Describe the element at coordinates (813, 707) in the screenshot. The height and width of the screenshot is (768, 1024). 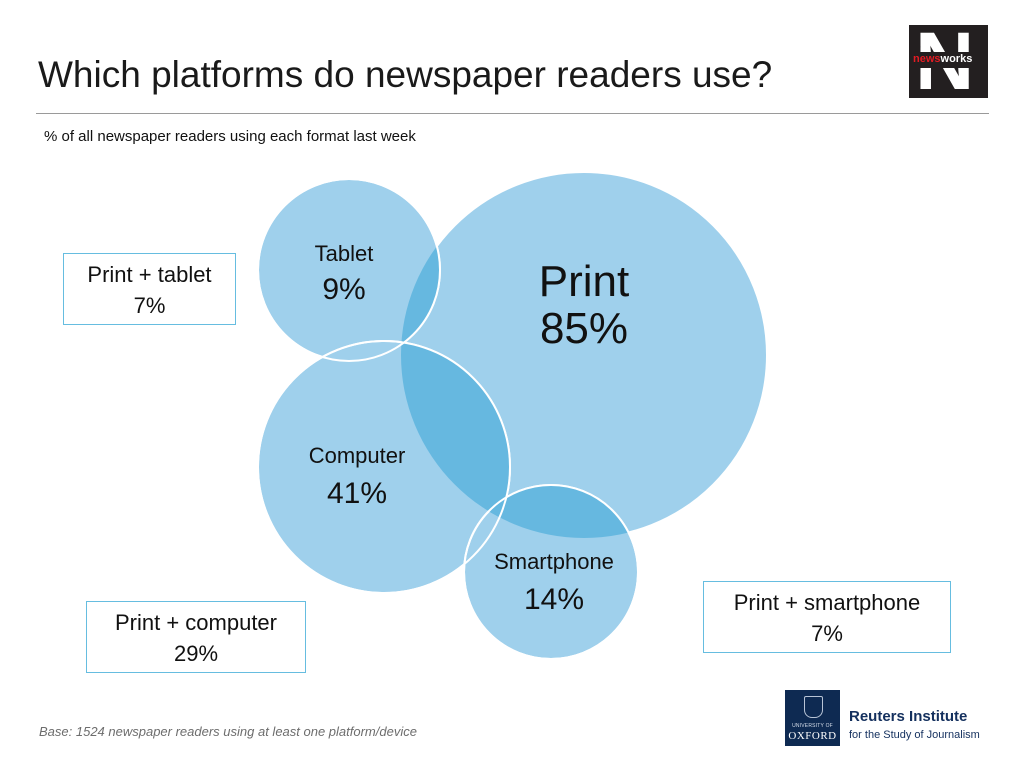
I see `oxford-crest-icon` at that location.